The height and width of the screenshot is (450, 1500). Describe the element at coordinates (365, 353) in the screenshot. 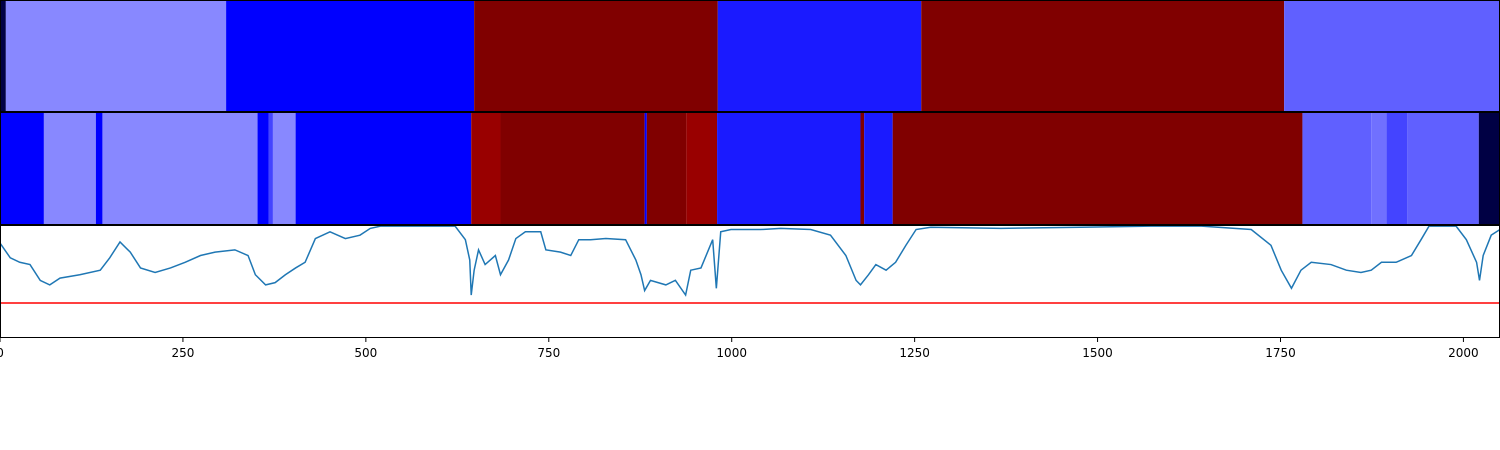

I see `x-tick-label: 500` at that location.